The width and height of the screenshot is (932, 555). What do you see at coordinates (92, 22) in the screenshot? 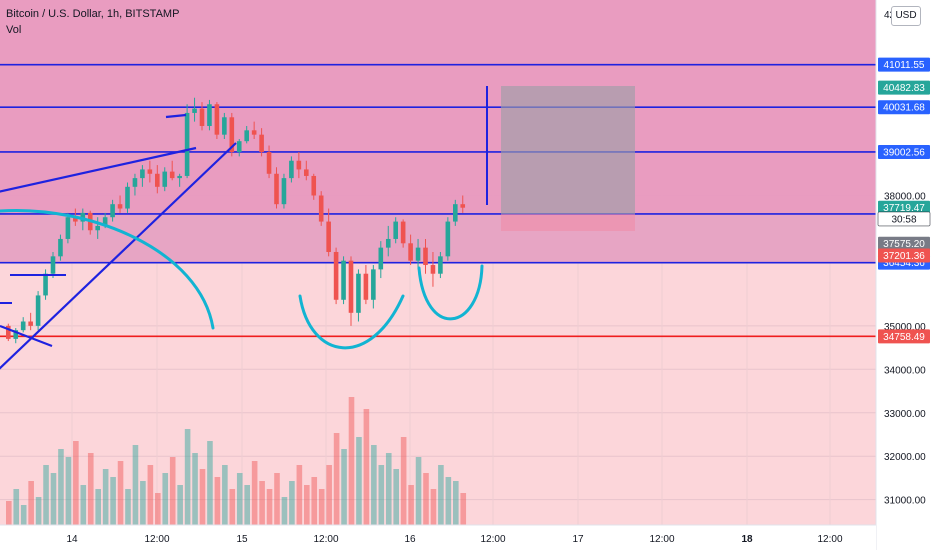
I see `chart-header: Bitcoin / U.S. Dollar, 1h, BITSTAMP Vol` at bounding box center [92, 22].